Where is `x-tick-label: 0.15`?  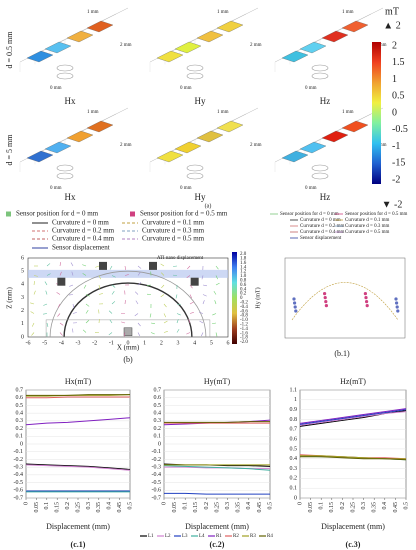
x-tick-label: 0.15 is located at coordinates (332, 507).